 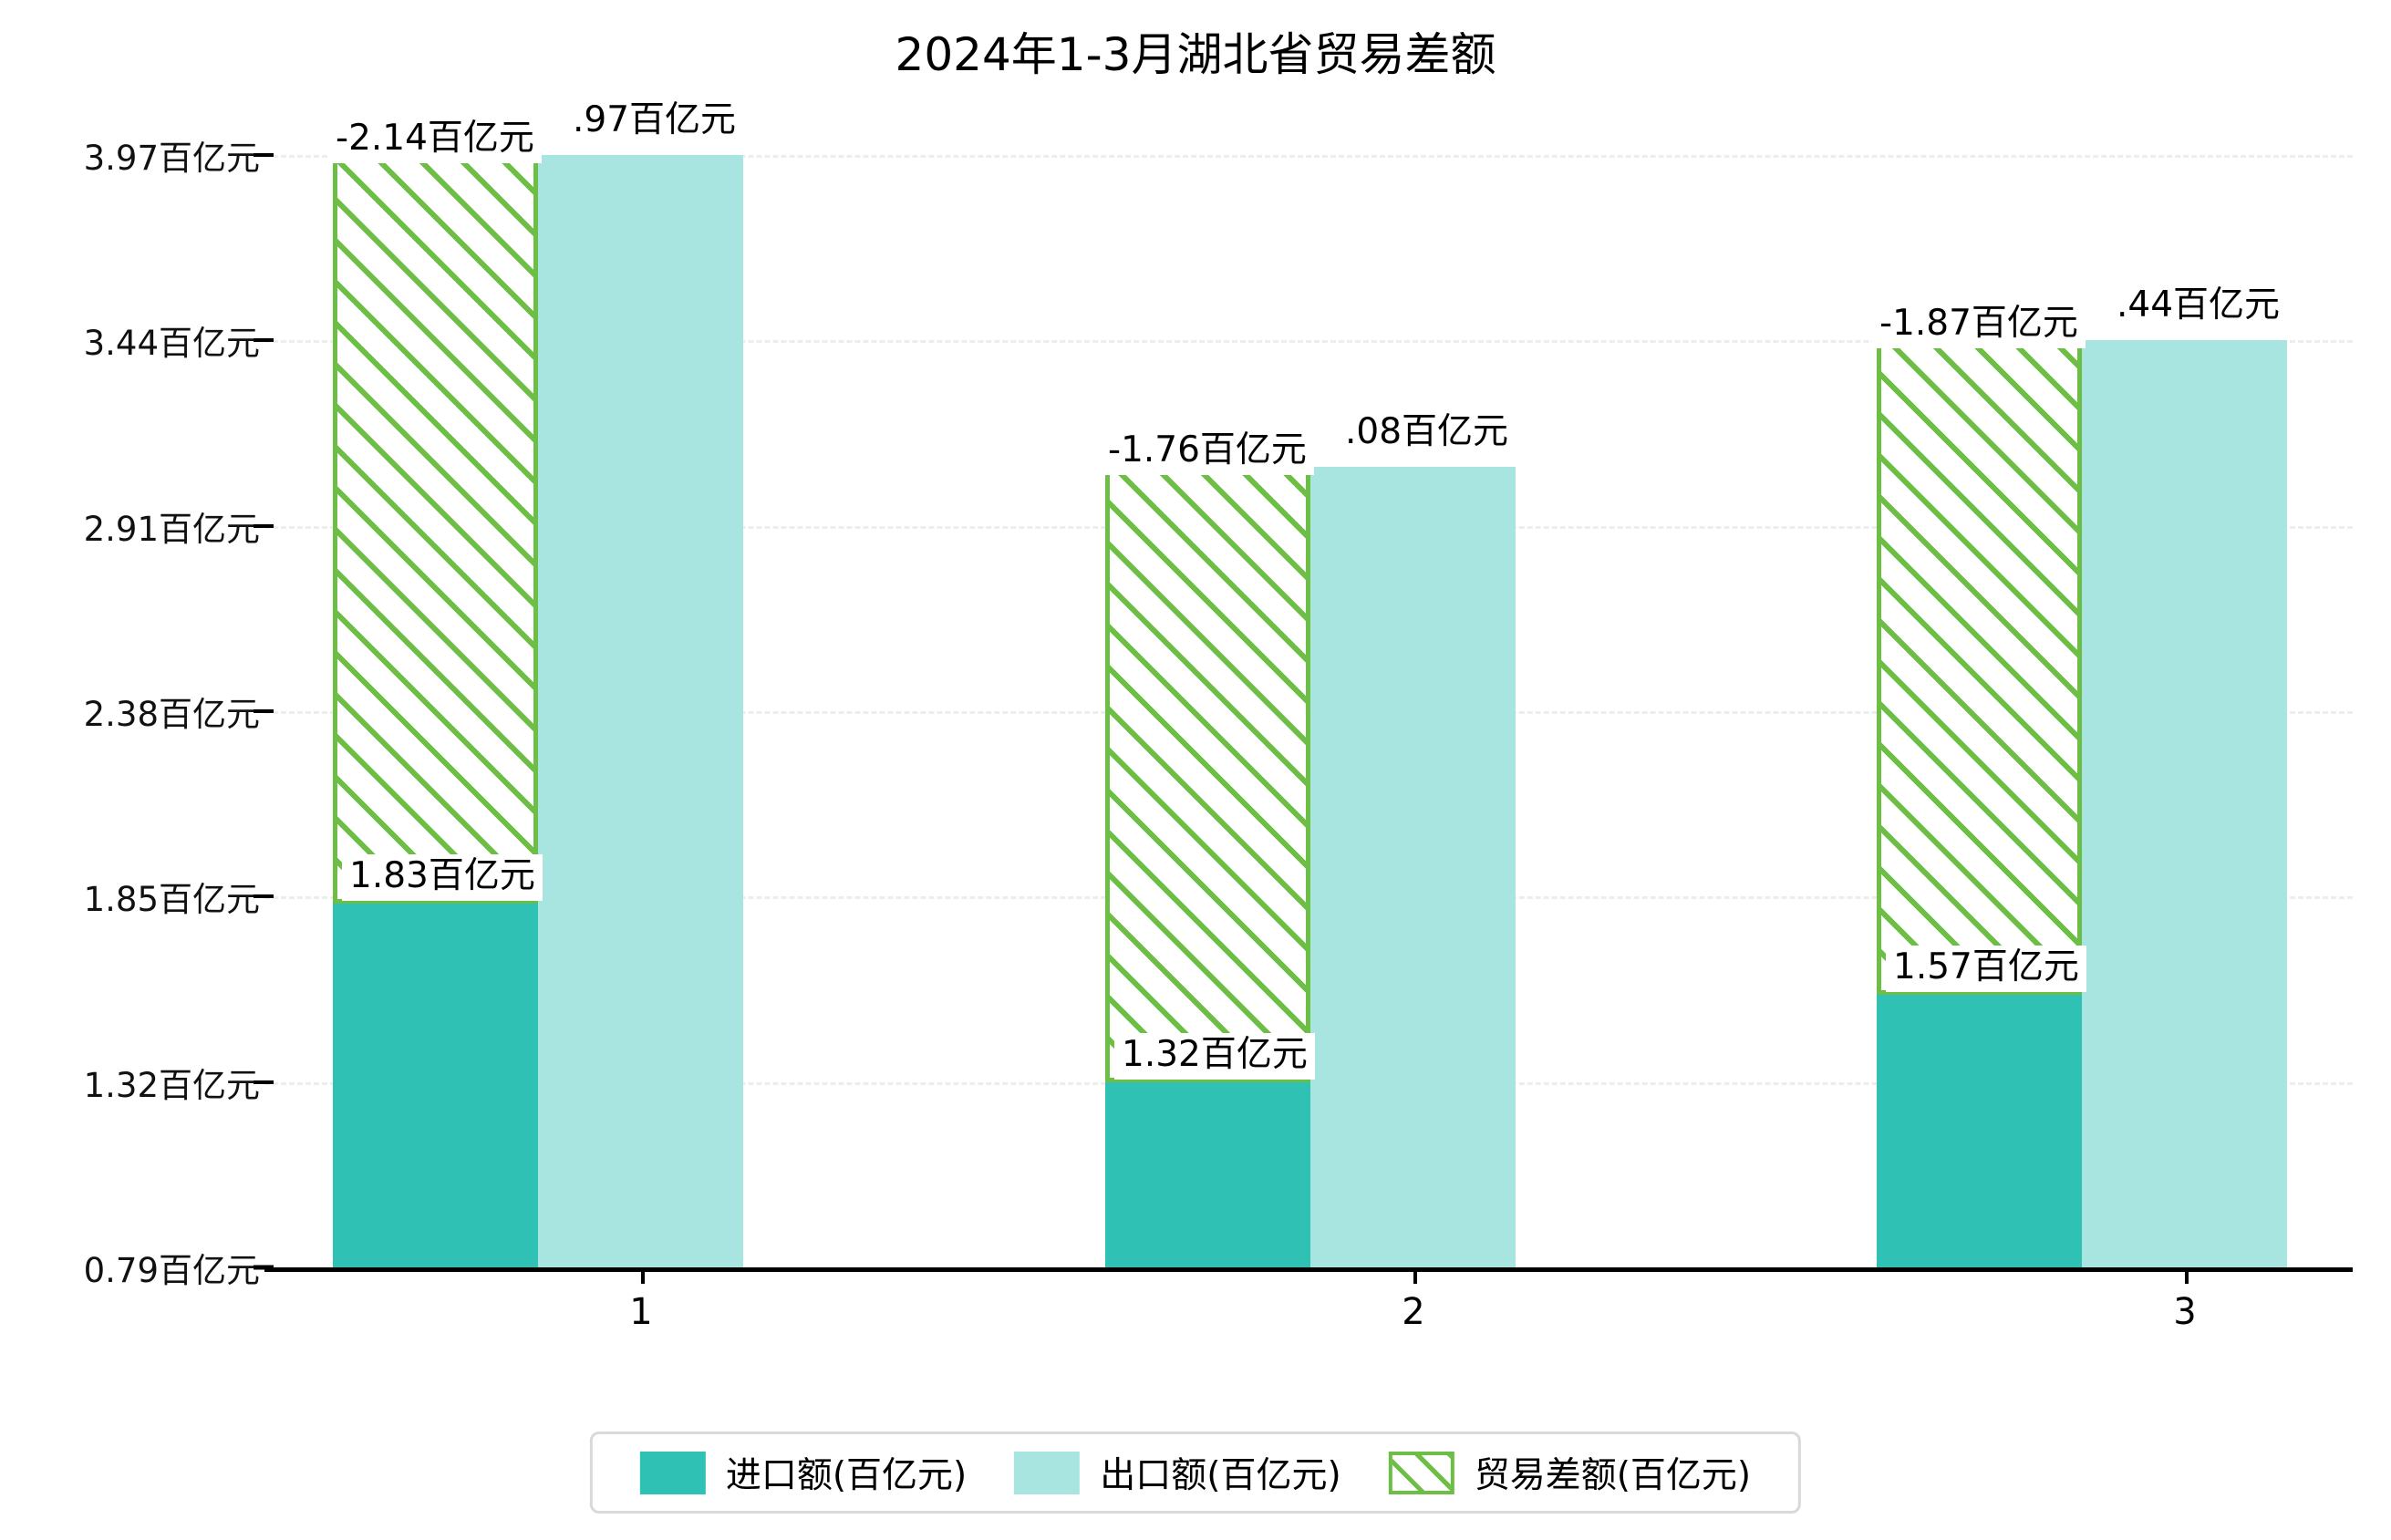 What do you see at coordinates (1048, 1472) in the screenshot?
I see `legend-swatch-export-icon` at bounding box center [1048, 1472].